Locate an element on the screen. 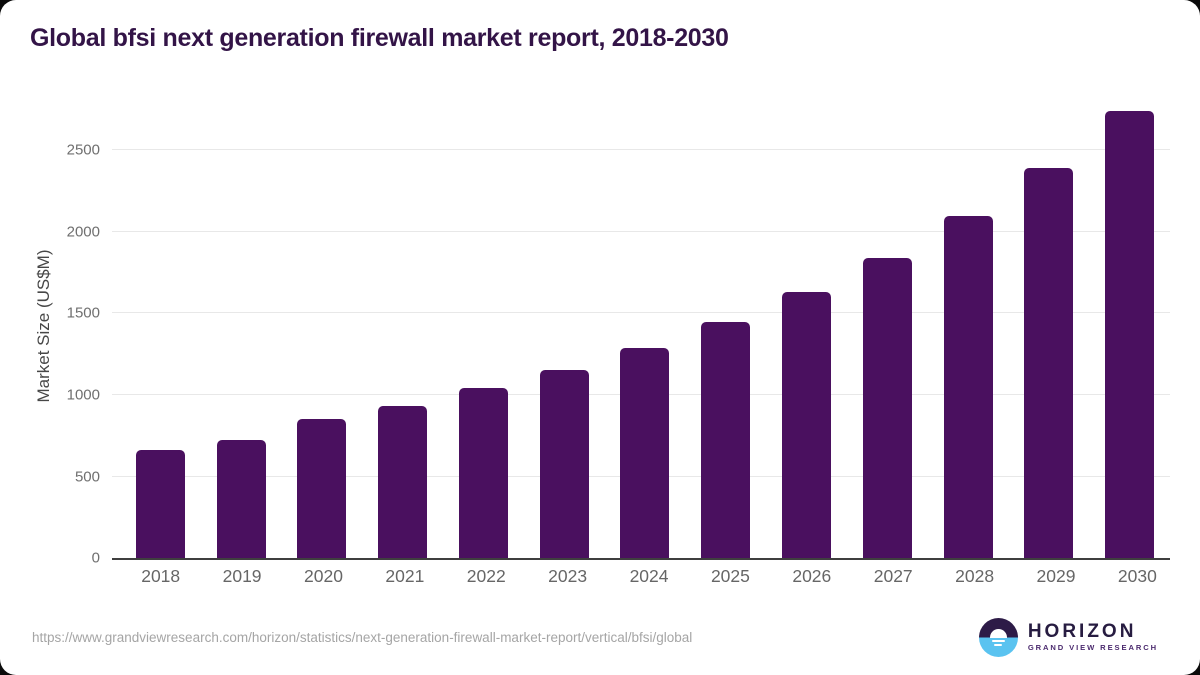  x-tick-label-2021: 2021 is located at coordinates (405, 576).